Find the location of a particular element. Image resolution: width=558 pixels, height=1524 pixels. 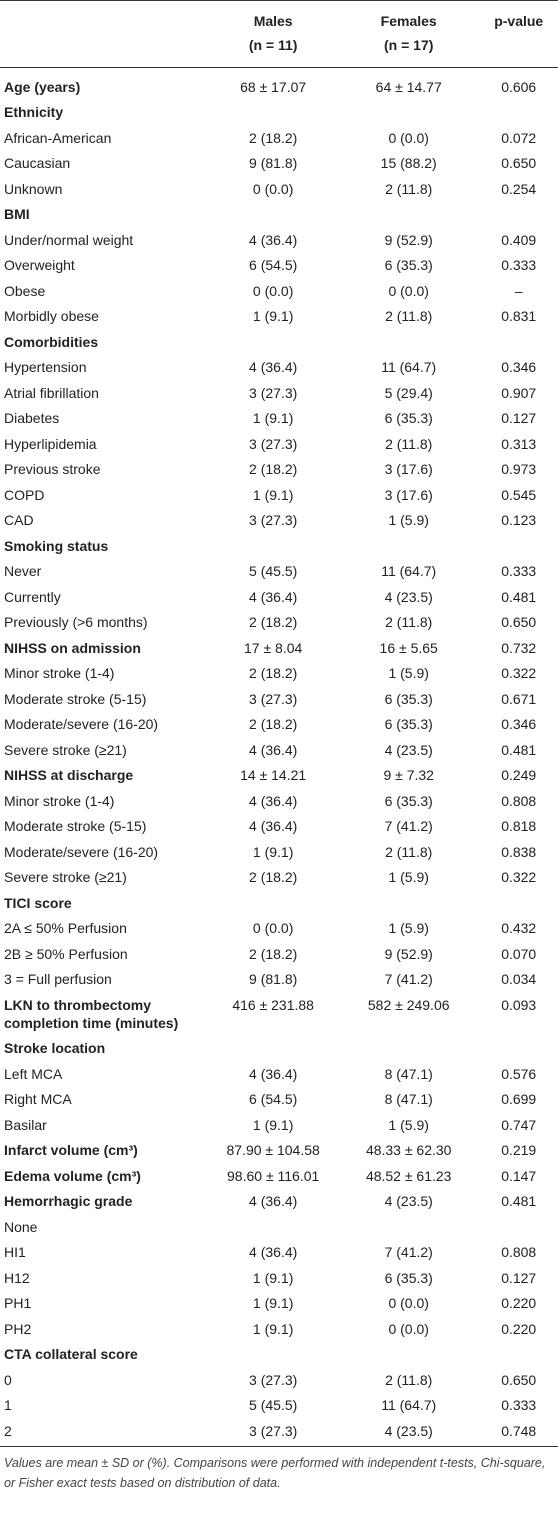

table-cell: 0.973 is located at coordinates (519, 469).